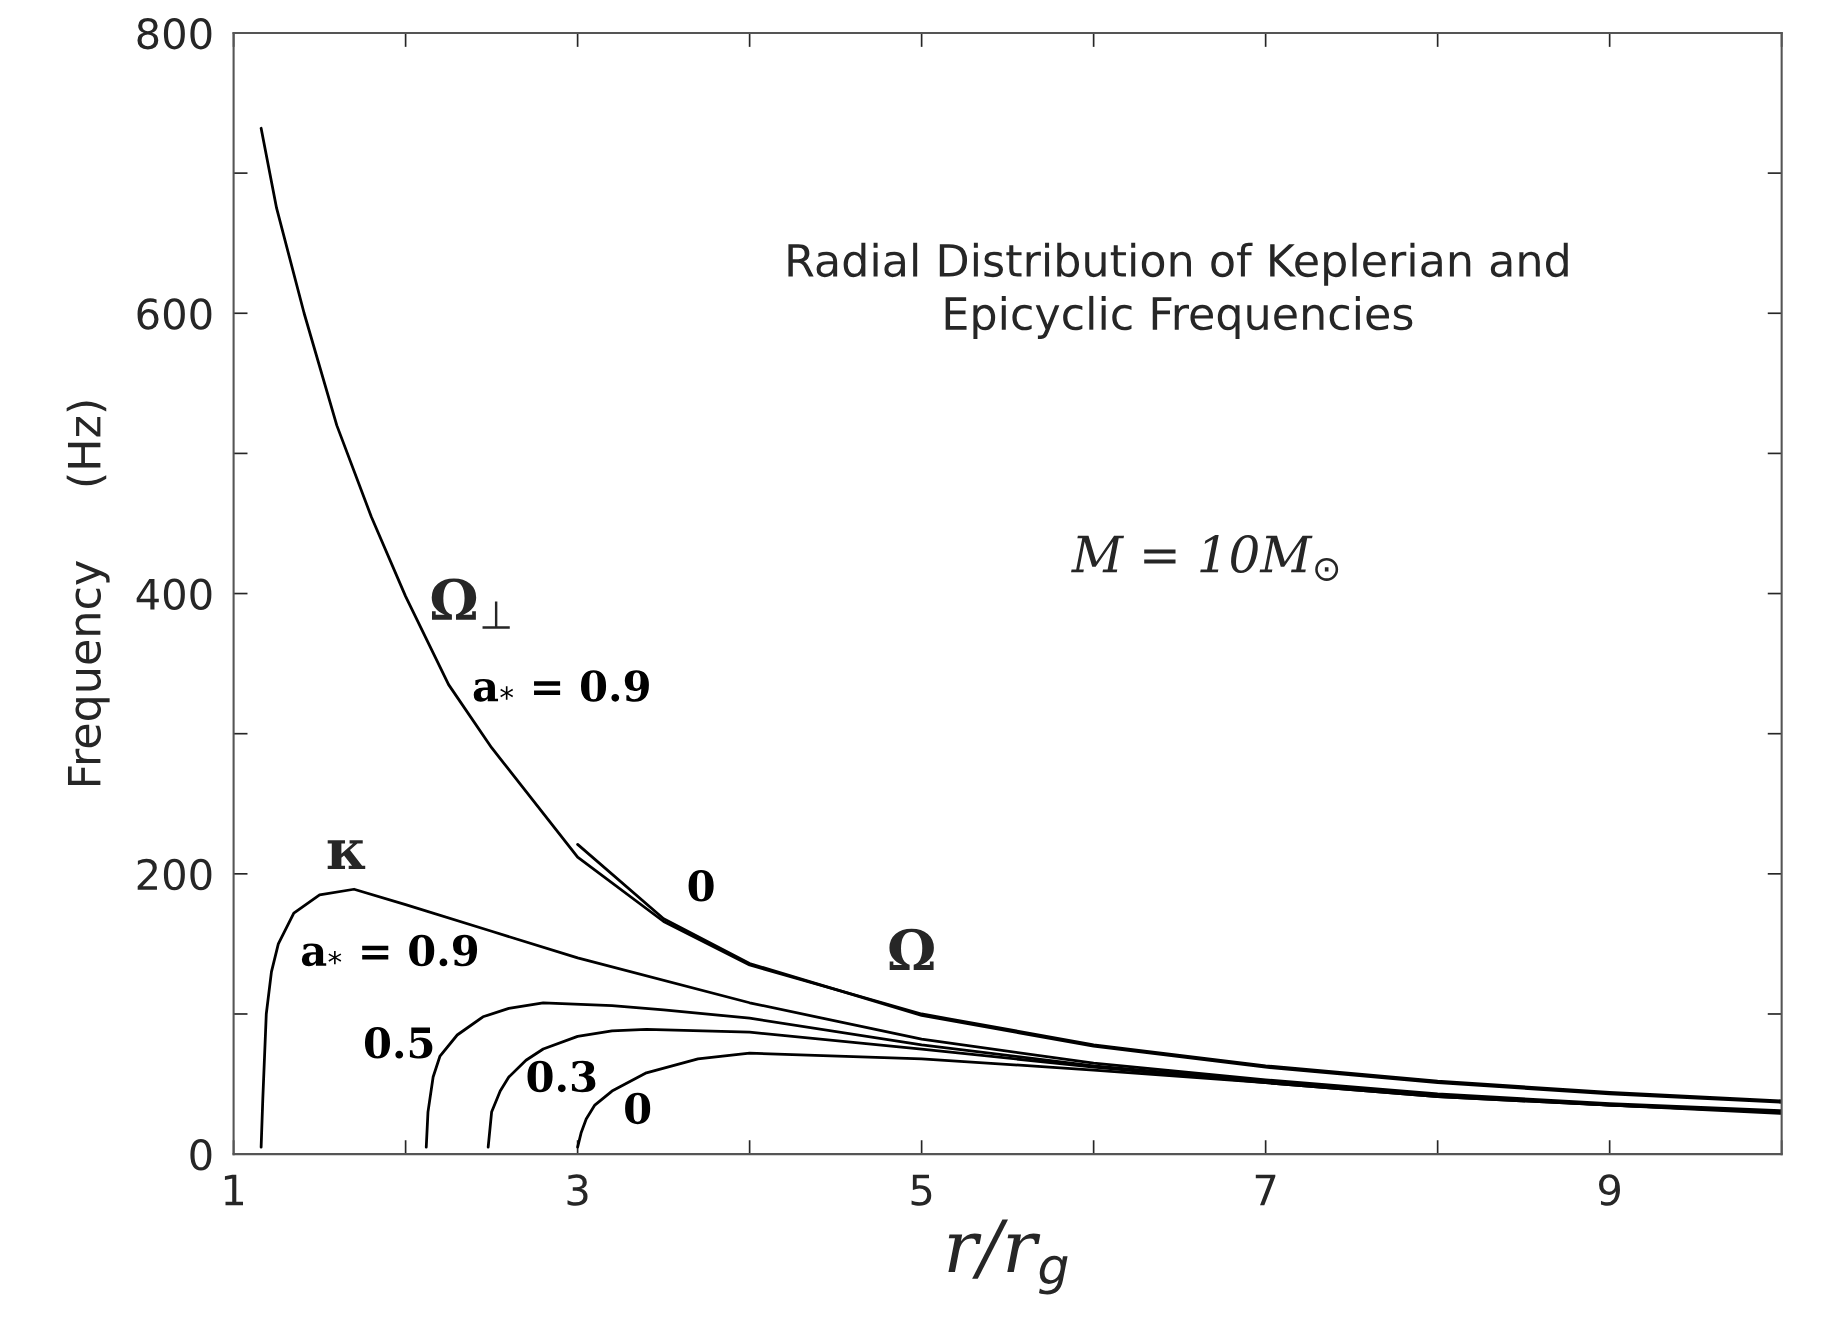 The height and width of the screenshot is (1319, 1825). Describe the element at coordinates (346, 854) in the screenshot. I see `annotation: κ` at that location.